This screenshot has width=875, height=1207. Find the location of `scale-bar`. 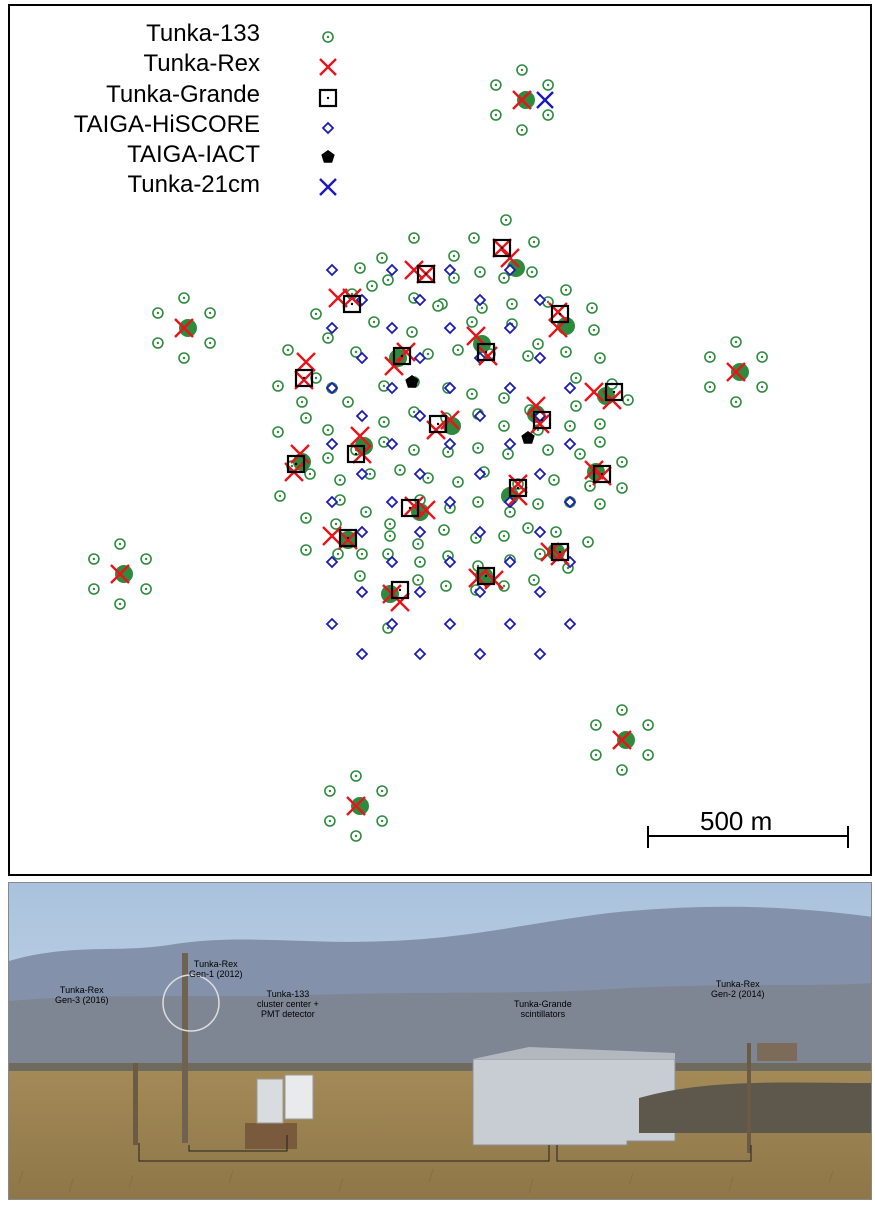

scale-bar is located at coordinates (748, 837).